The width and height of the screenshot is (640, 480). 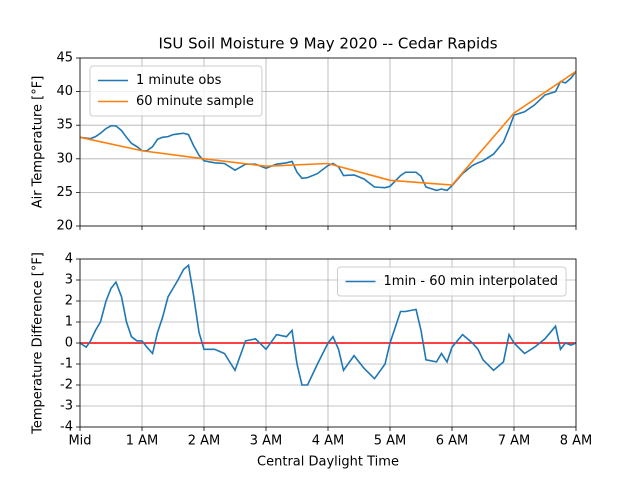 What do you see at coordinates (64, 192) in the screenshot?
I see `y-tick-label: 25` at bounding box center [64, 192].